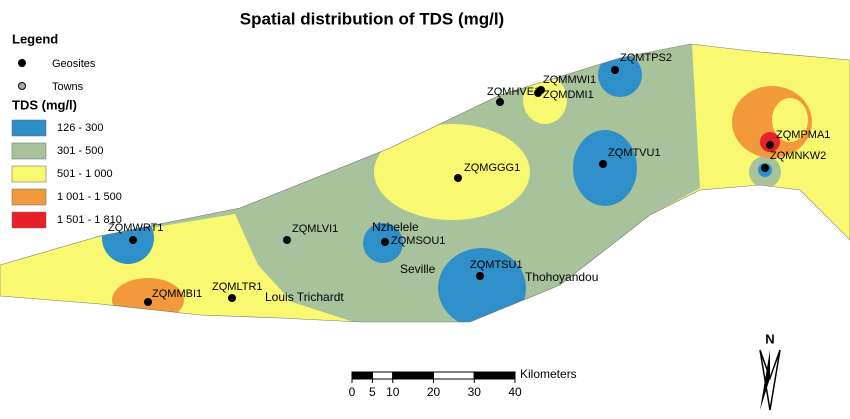  I want to click on geosite-label: ZQMTVU1, so click(634, 153).